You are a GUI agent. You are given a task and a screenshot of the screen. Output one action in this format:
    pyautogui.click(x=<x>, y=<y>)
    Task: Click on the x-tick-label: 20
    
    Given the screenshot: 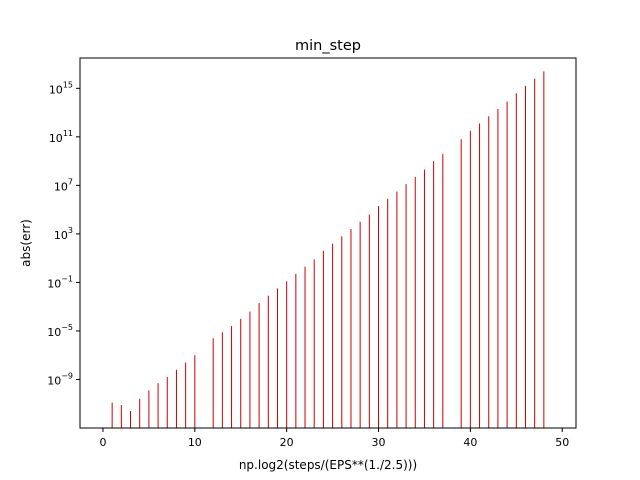 What is the action you would take?
    pyautogui.click(x=287, y=442)
    